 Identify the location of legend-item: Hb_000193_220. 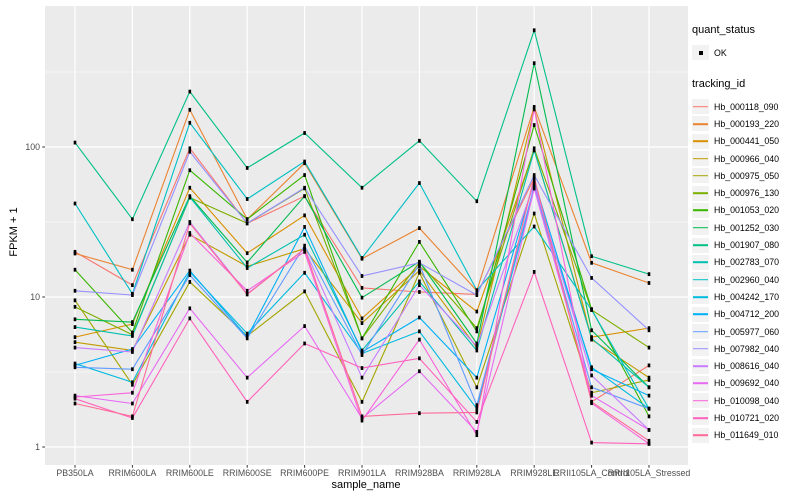
(746, 123).